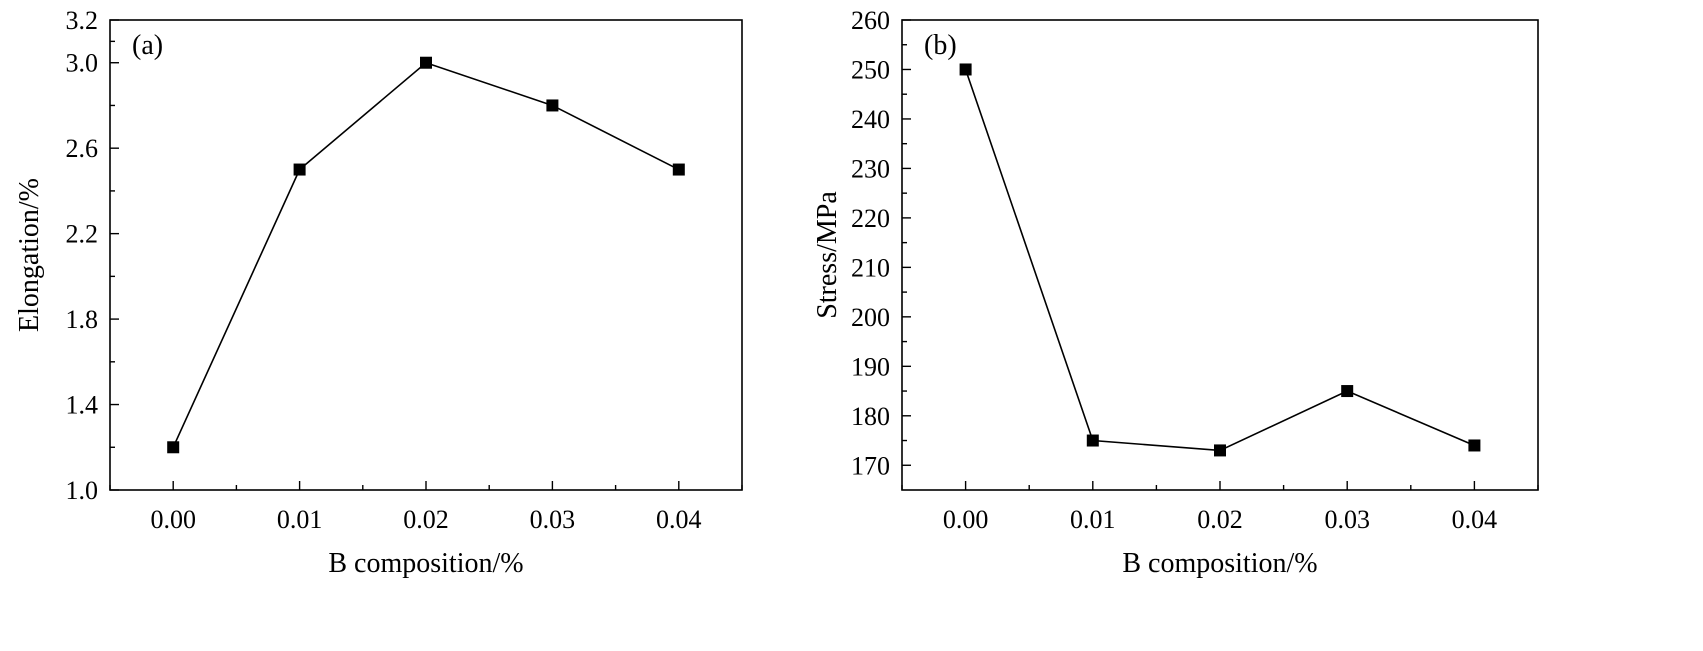 The height and width of the screenshot is (651, 1703). What do you see at coordinates (870, 69) in the screenshot?
I see `y-tick-label: 250` at bounding box center [870, 69].